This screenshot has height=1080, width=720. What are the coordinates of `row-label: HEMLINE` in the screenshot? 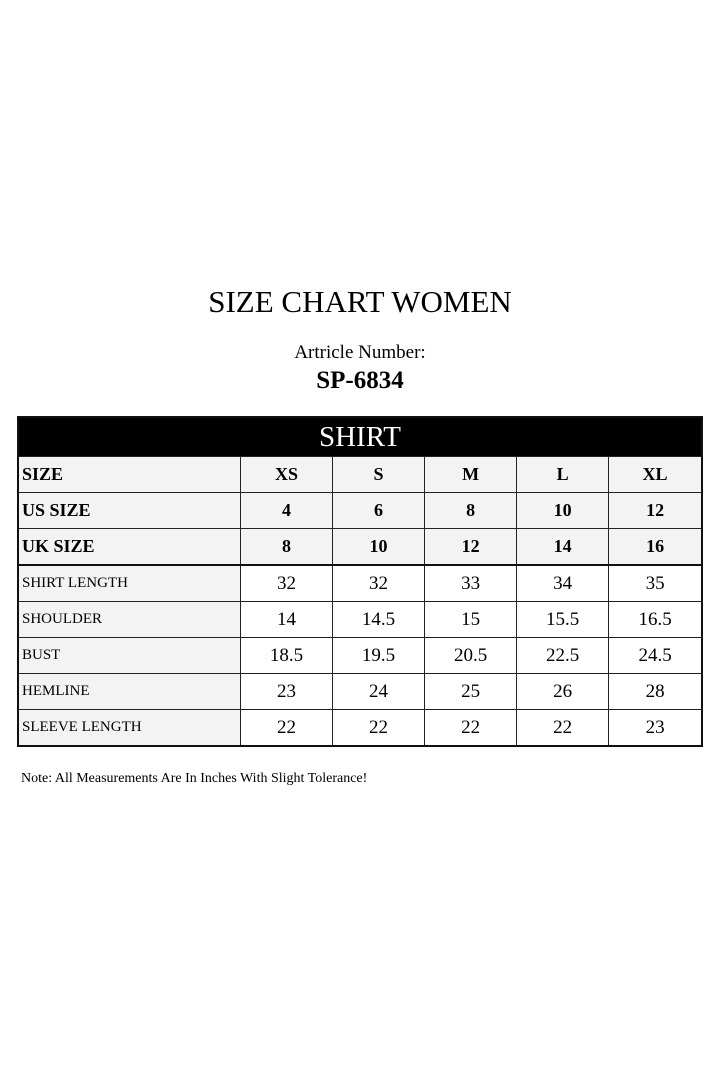 It's located at (129, 691).